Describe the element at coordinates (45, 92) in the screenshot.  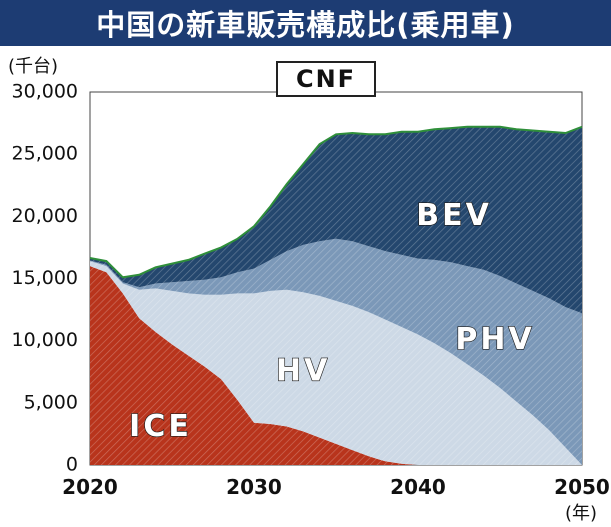
I see `y-tick-label: 30,000` at that location.